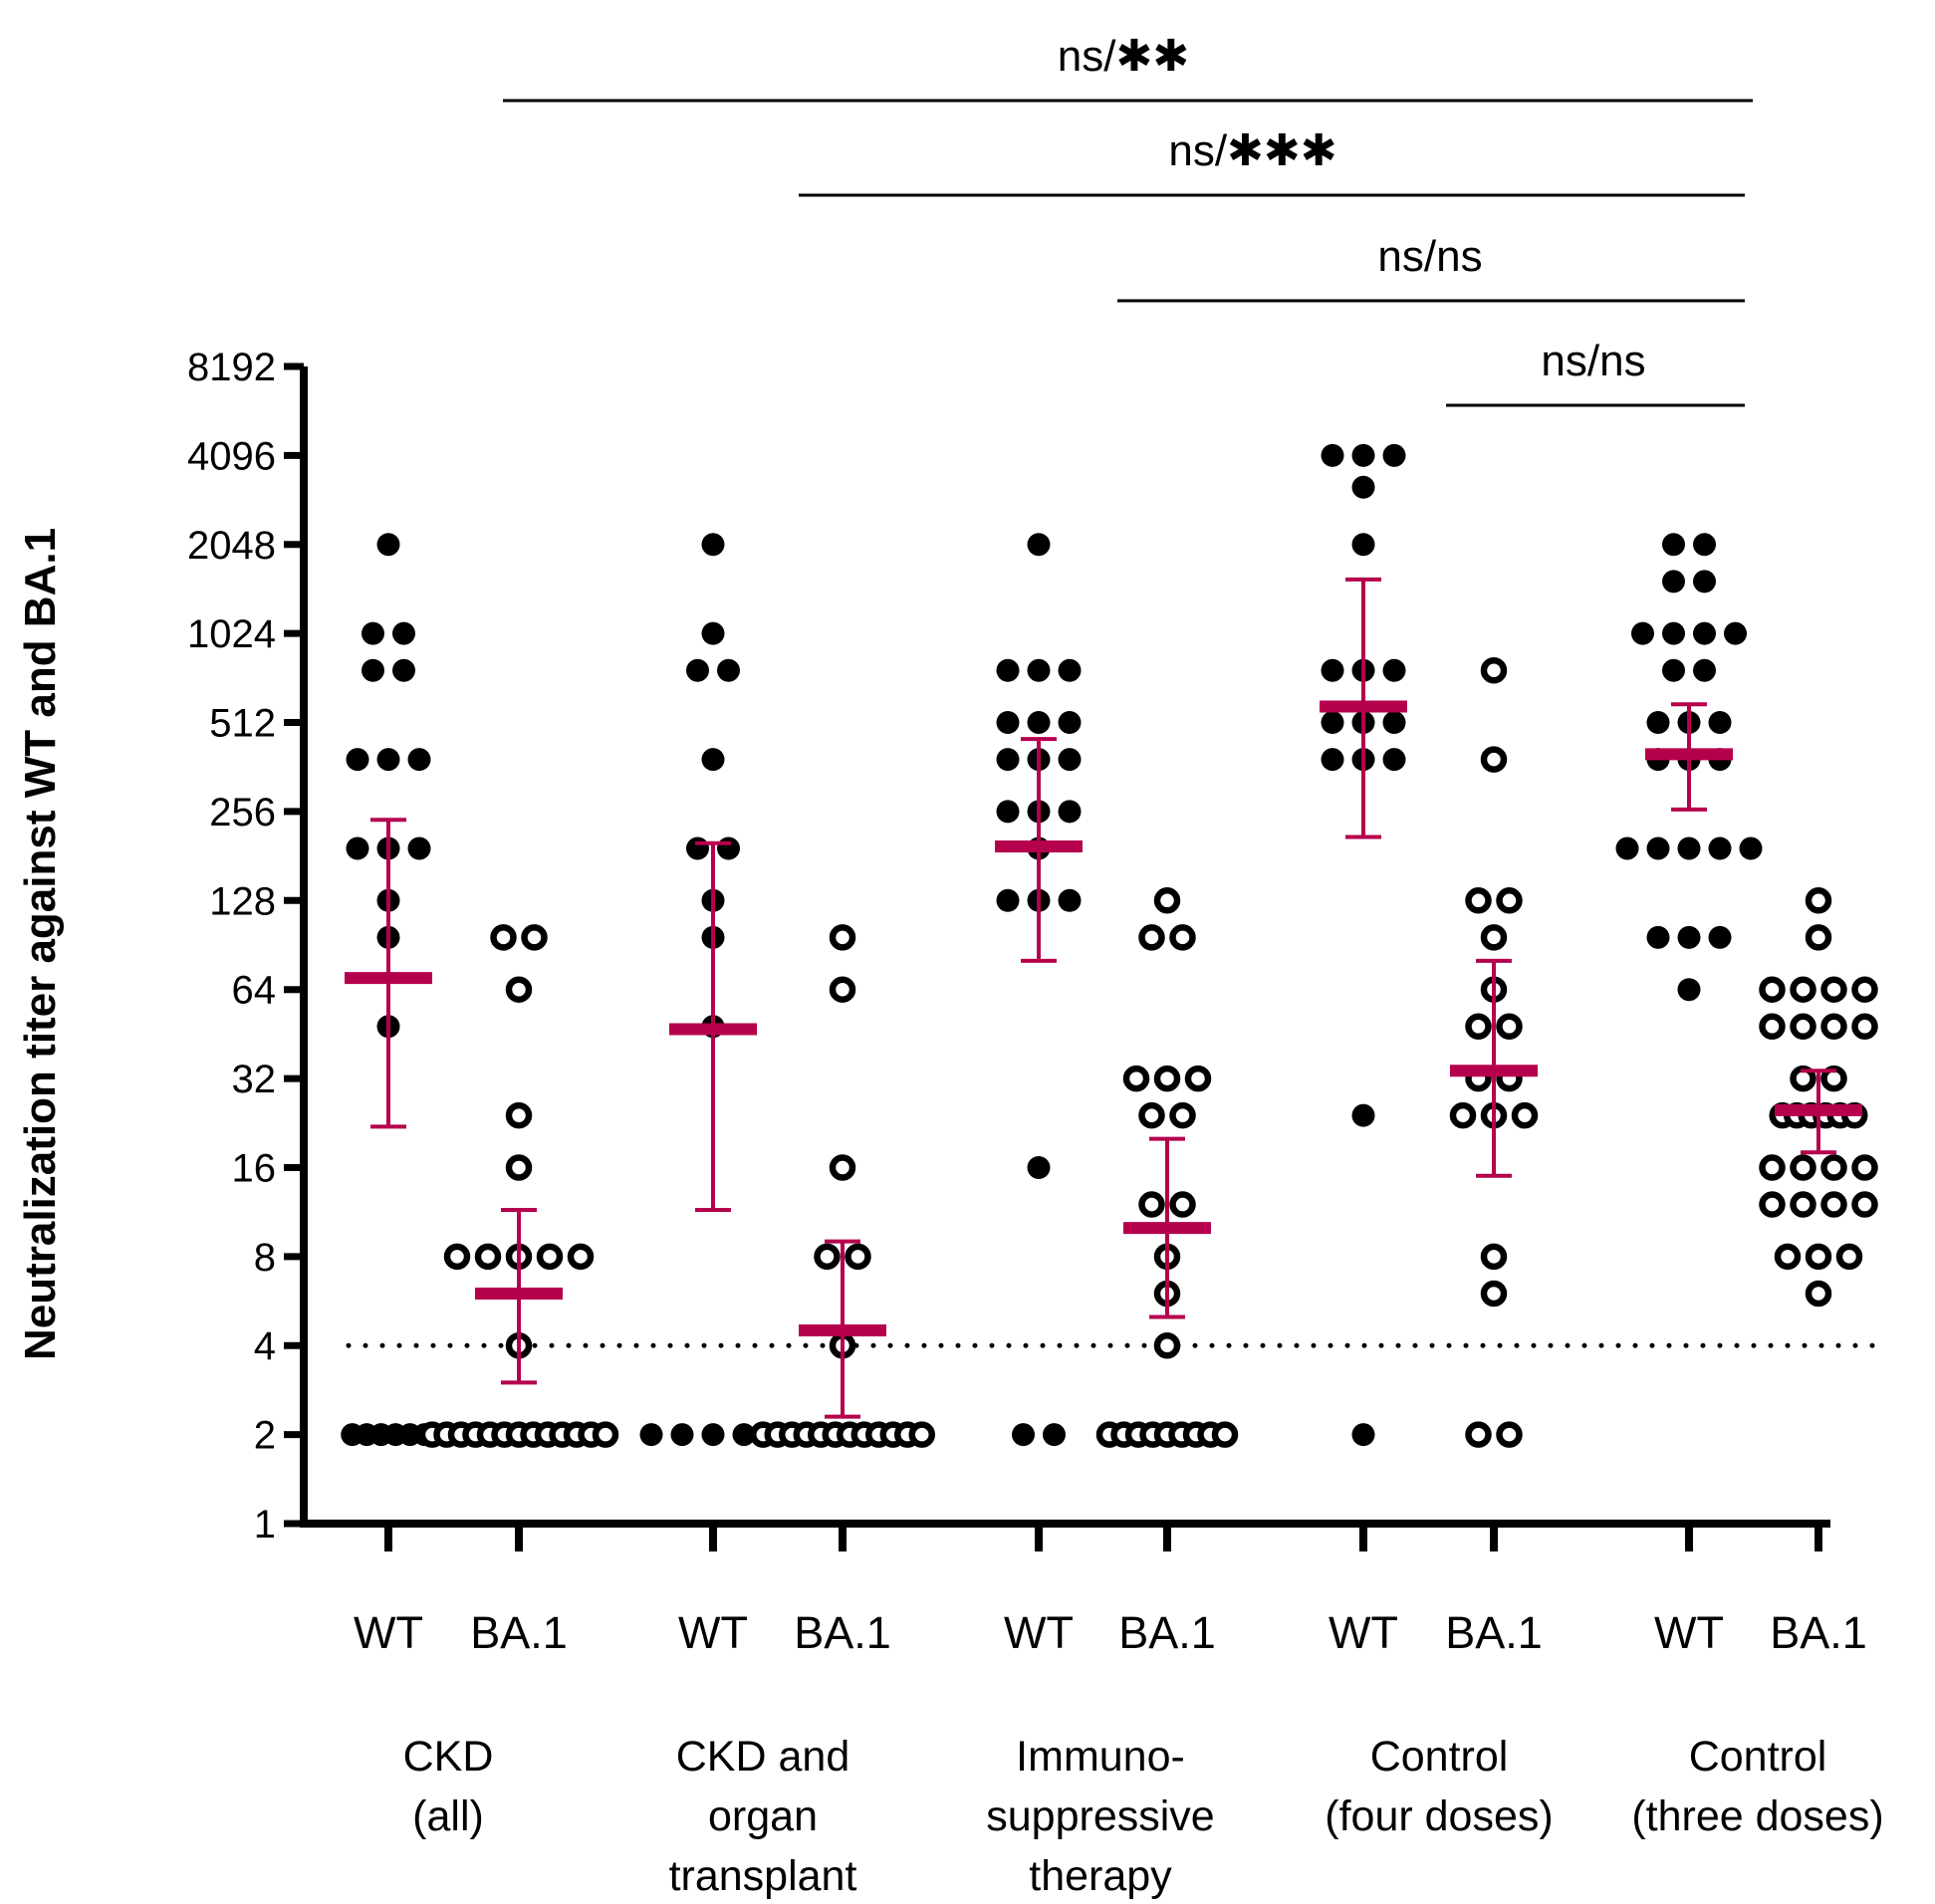 This screenshot has height=1904, width=1935. I want to click on group-label: suppressive, so click(1100, 1816).